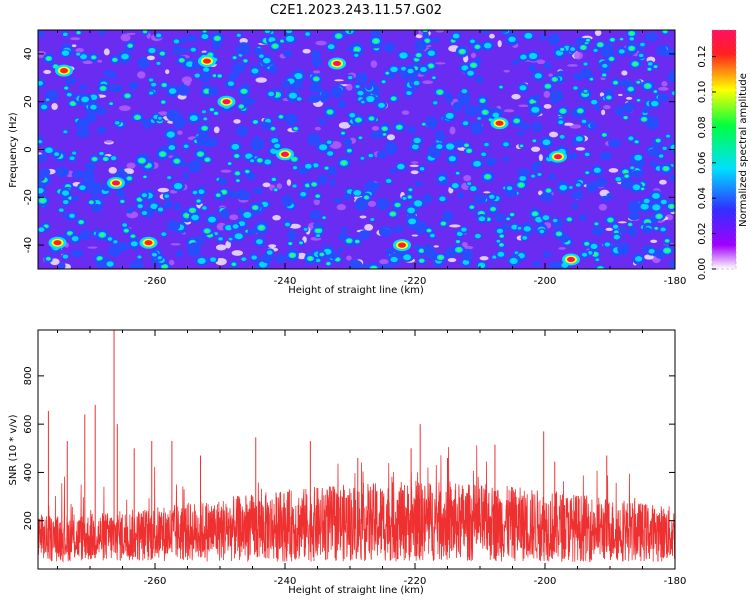  Describe the element at coordinates (706, 162) in the screenshot. I see `colorbar-ticks: 0.00 0.02 0.04 0.06 0.08 0.10 0.12` at that location.